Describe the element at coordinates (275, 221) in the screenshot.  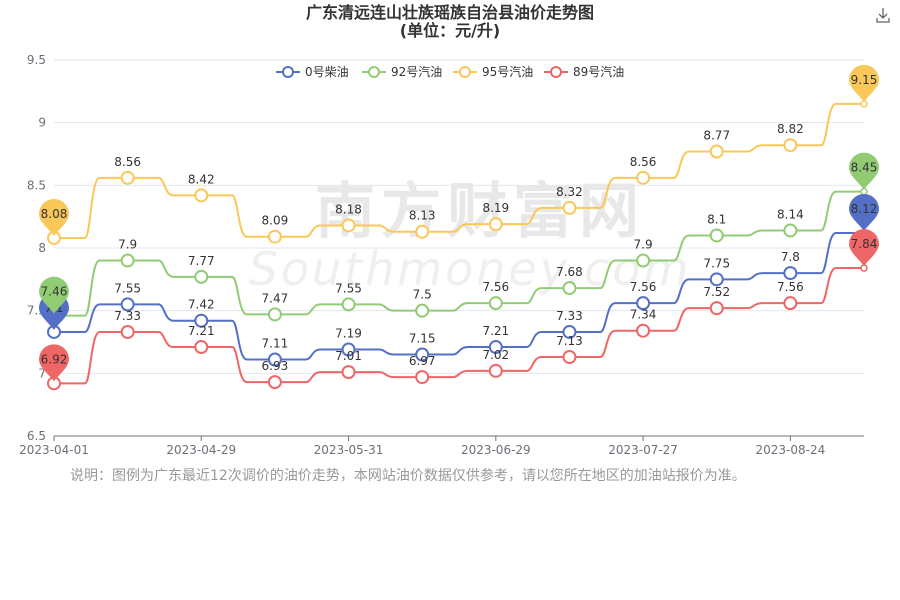
I see `data-label: 8.09` at that location.